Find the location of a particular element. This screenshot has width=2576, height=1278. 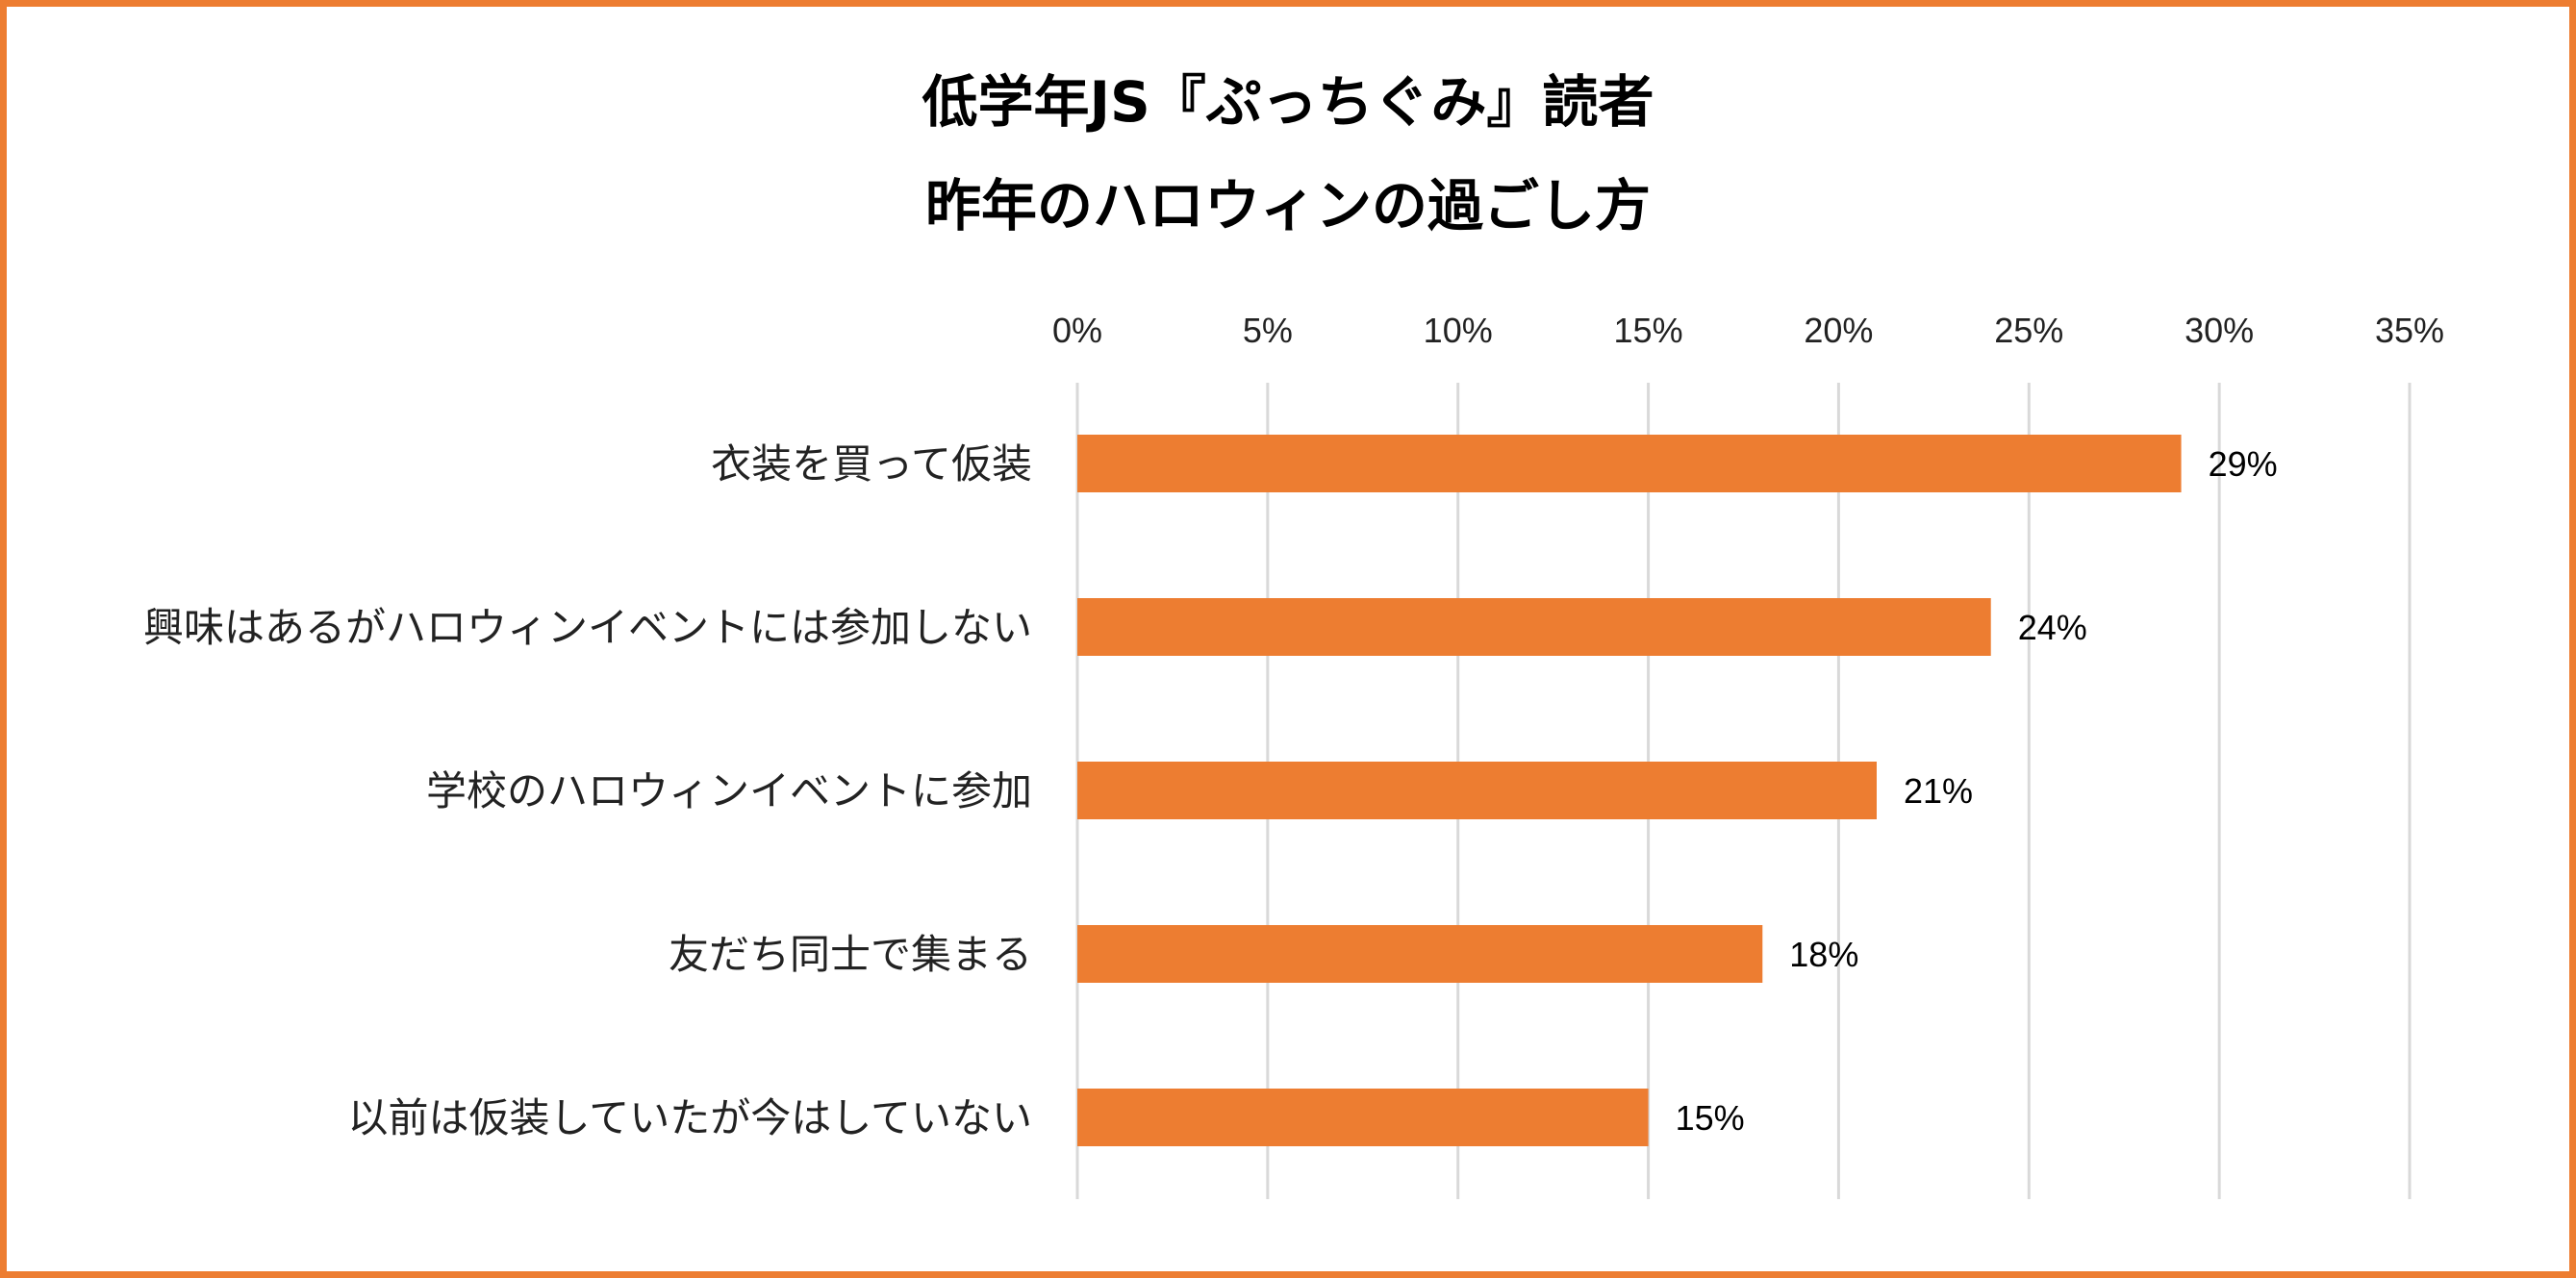

chart-title-line-1: 低学年JS『ぷっちぐみ』読者 is located at coordinates (1288, 102).